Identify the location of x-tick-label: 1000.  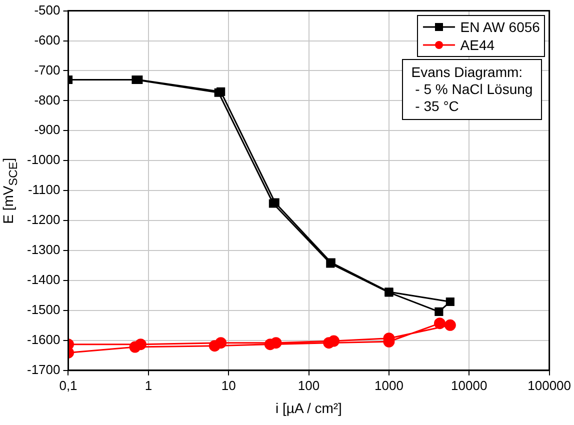
(389, 385).